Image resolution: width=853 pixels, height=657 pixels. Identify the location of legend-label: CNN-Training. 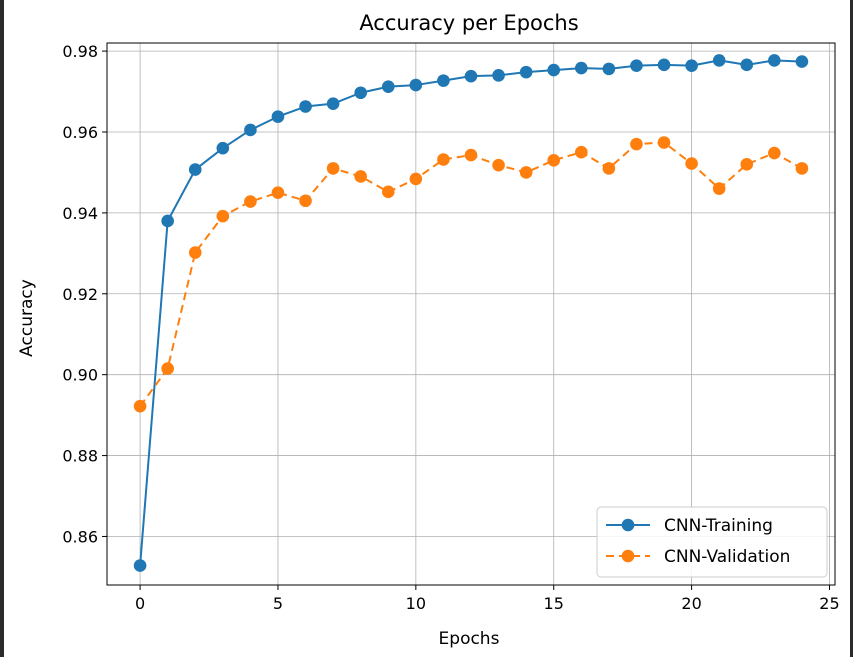
(718, 526).